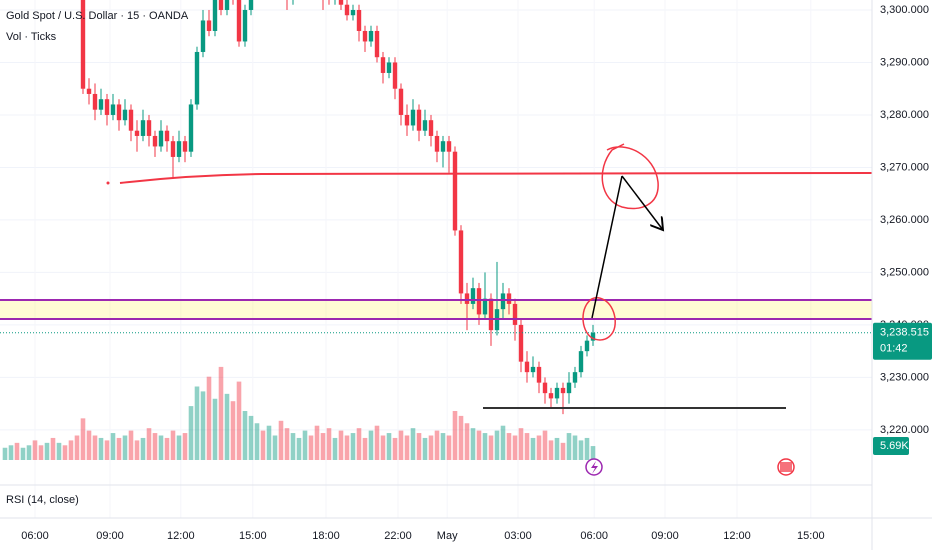  What do you see at coordinates (811, 536) in the screenshot?
I see `x-tick-label: 15:00` at bounding box center [811, 536].